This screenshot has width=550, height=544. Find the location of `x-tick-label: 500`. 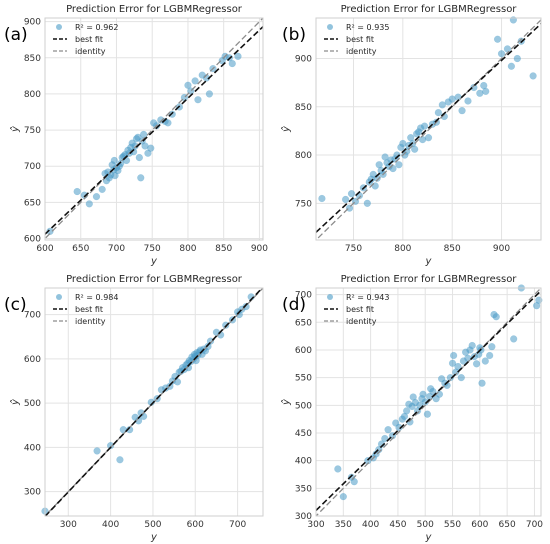

x-tick-label: 500 is located at coordinates (425, 525).